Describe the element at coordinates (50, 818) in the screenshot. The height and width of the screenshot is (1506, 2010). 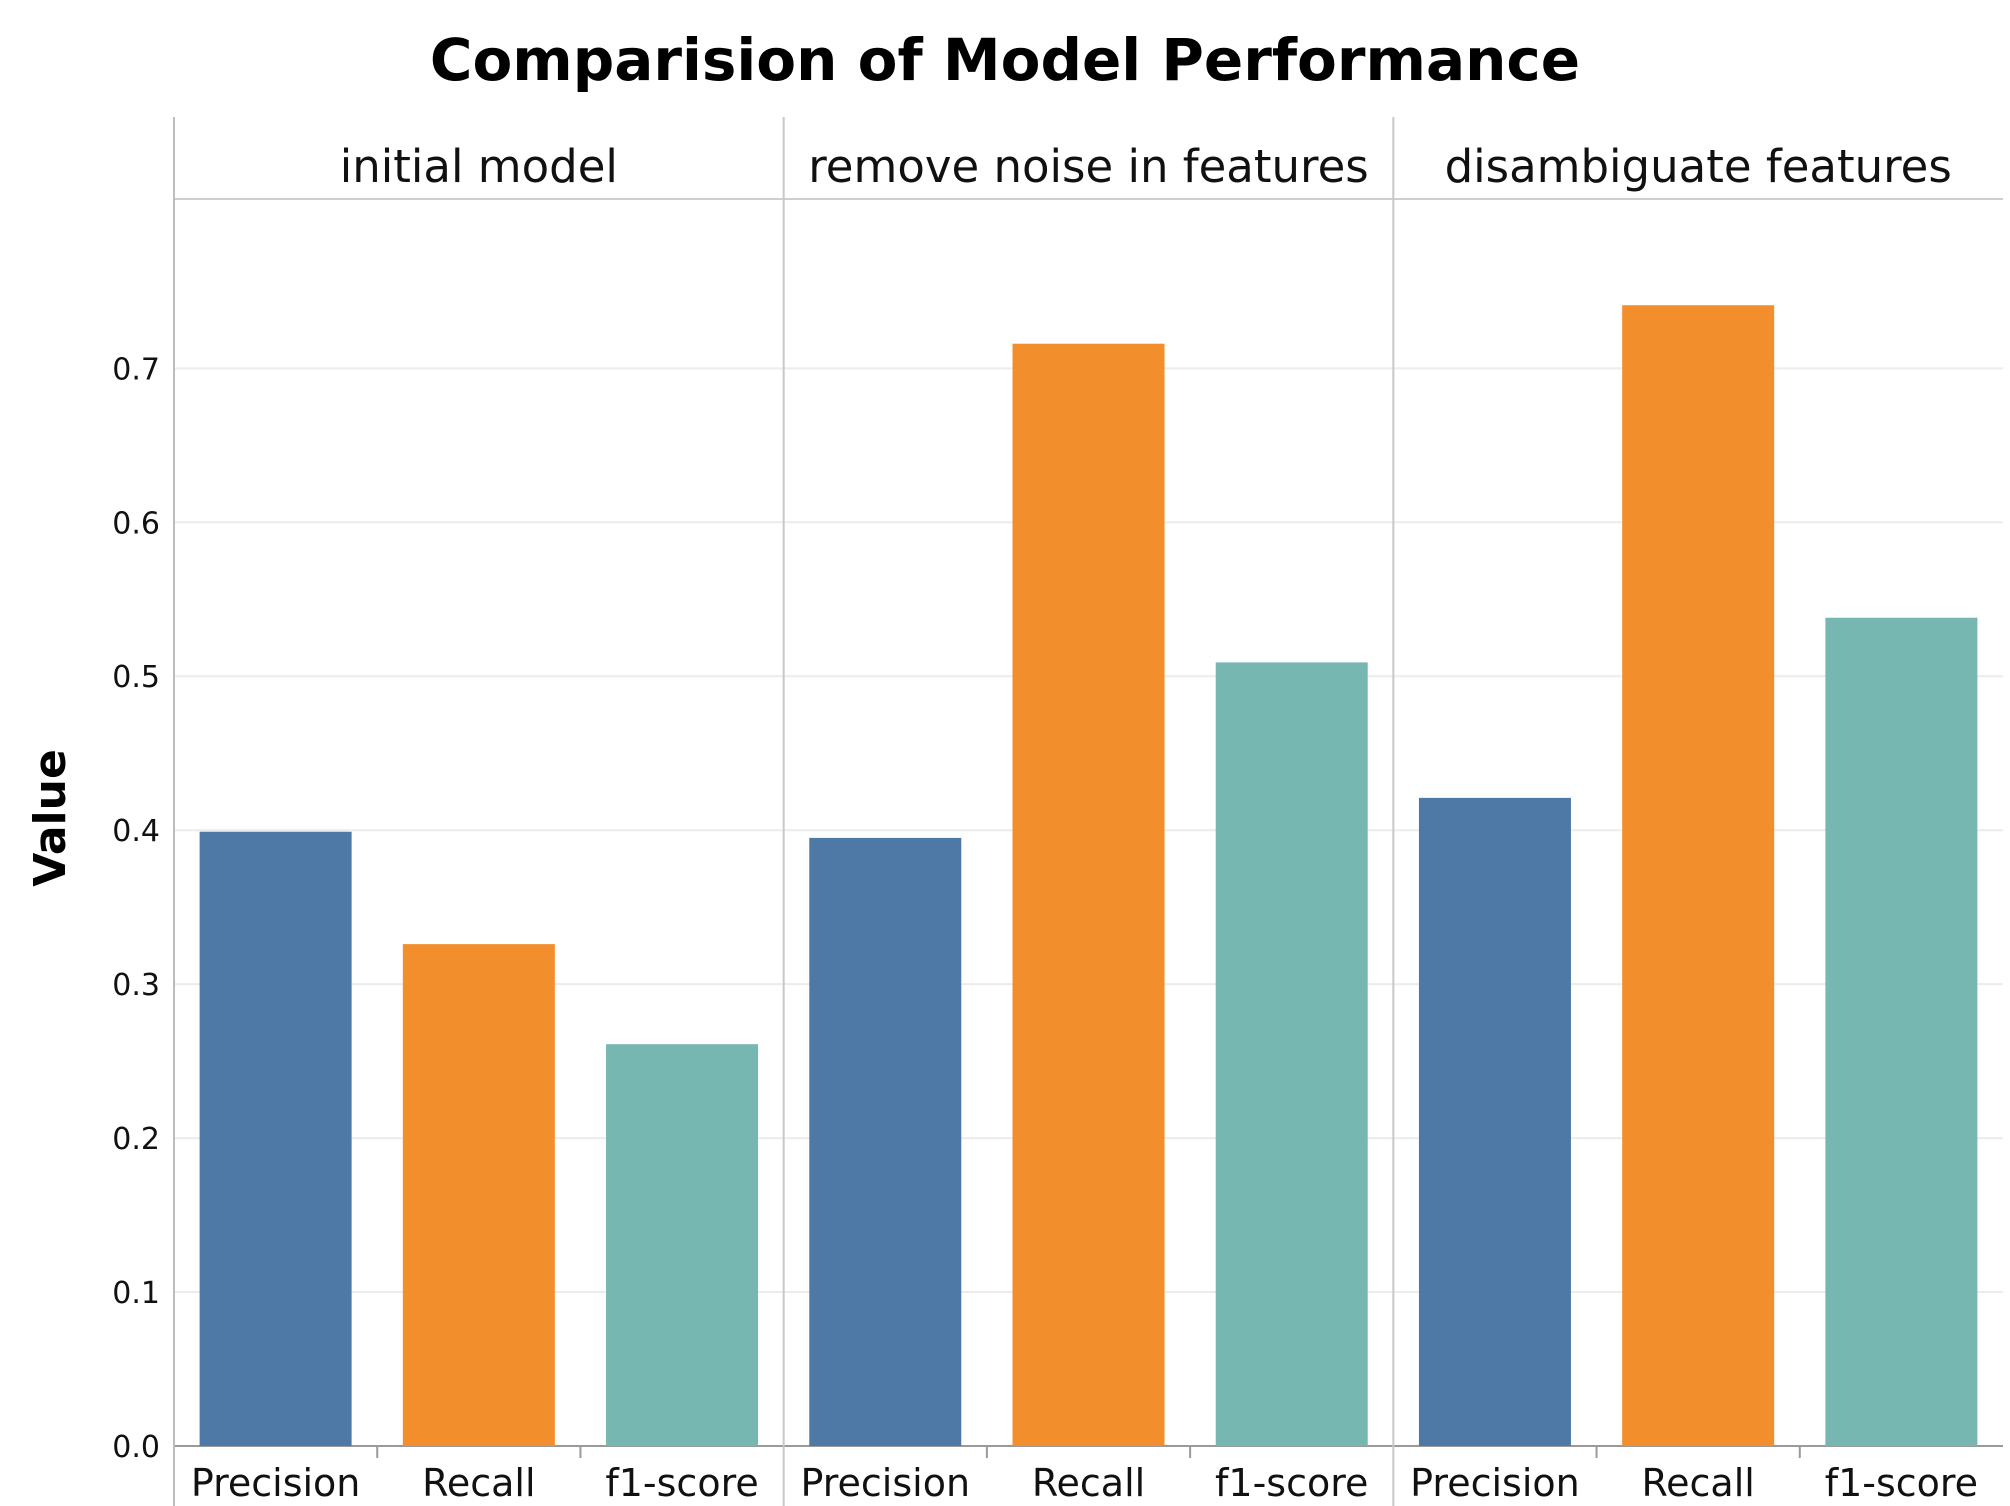
I see `y-axis-title: Value` at that location.